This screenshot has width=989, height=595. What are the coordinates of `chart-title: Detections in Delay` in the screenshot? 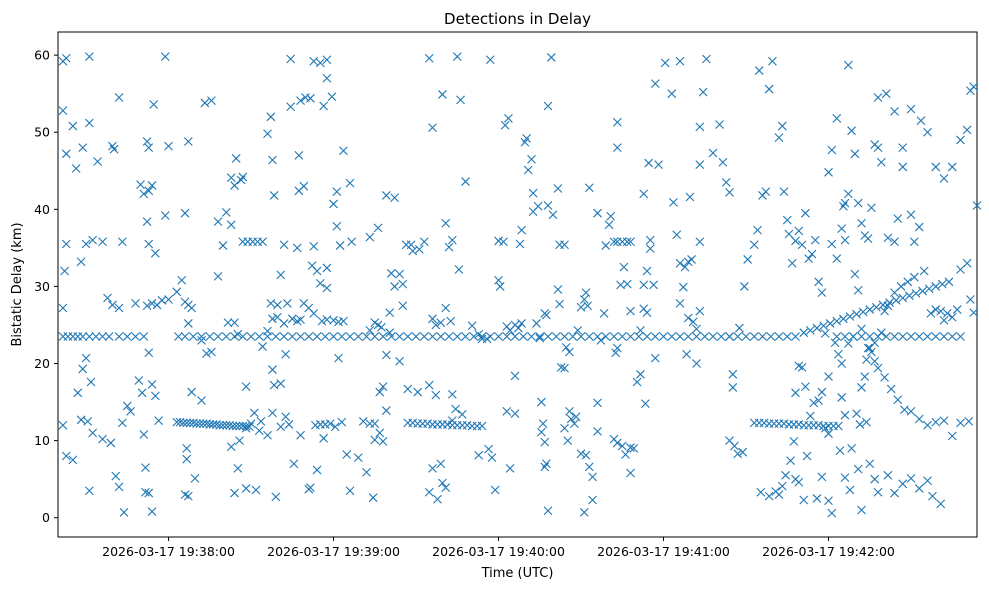 It's located at (517, 19).